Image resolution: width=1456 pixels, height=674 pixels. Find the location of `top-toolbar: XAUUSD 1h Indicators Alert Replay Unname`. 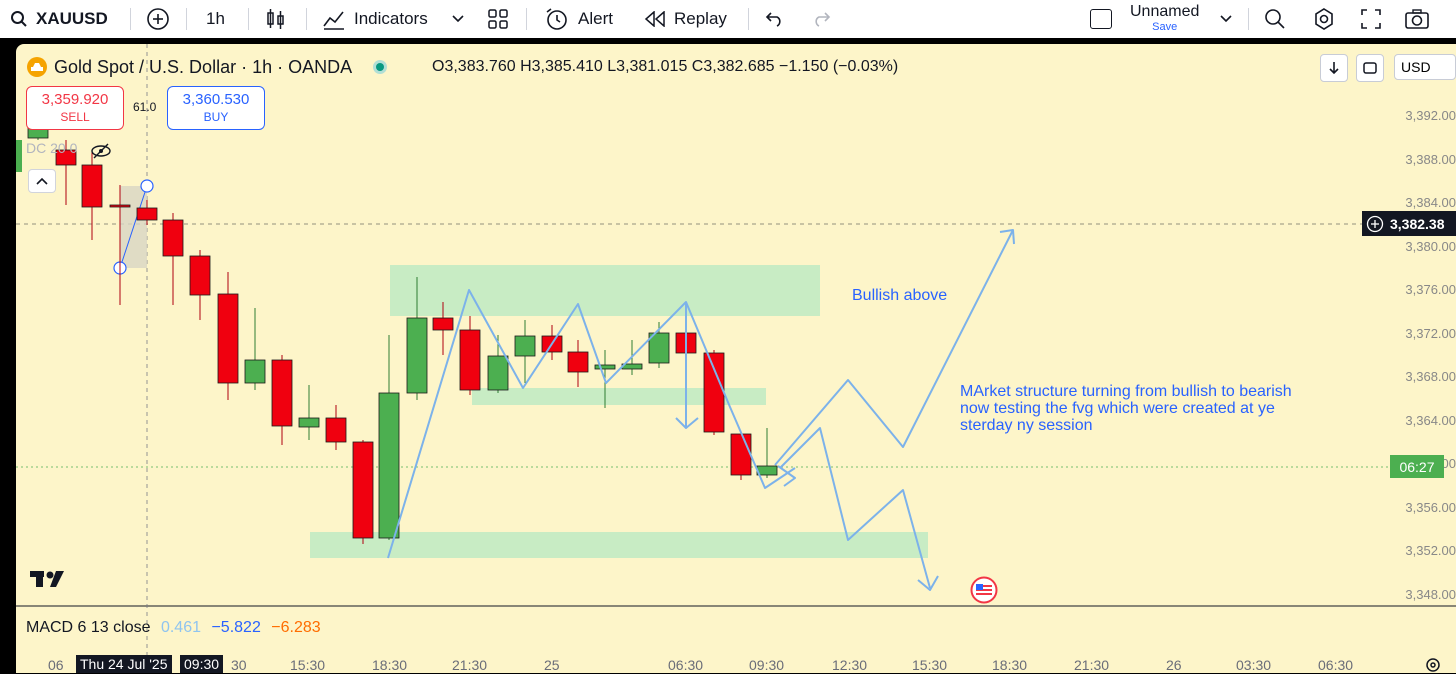

top-toolbar: XAUUSD 1h Indicators Alert Replay Unname is located at coordinates (728, 19).